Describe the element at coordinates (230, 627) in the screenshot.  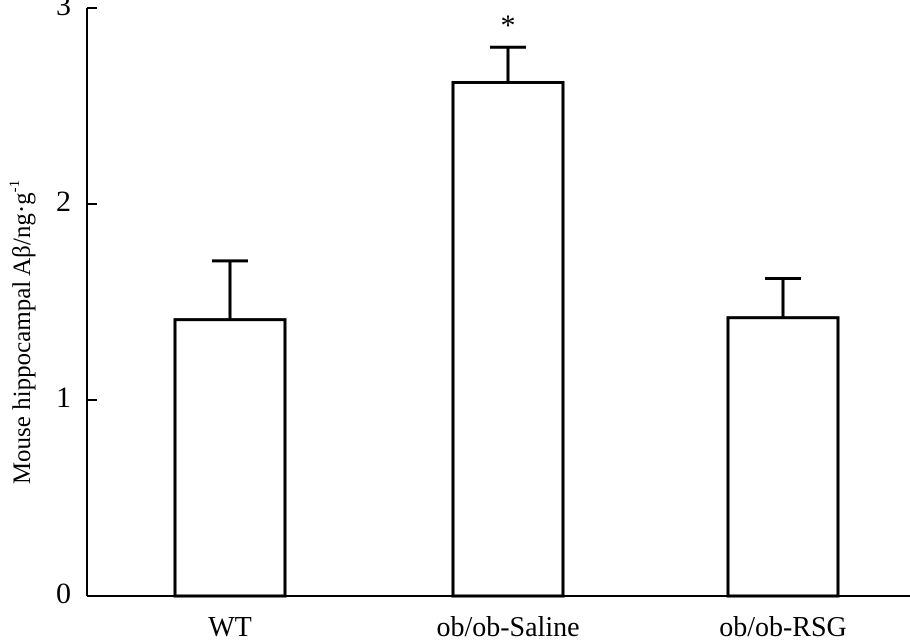
I see `x-tick-label: WT` at that location.